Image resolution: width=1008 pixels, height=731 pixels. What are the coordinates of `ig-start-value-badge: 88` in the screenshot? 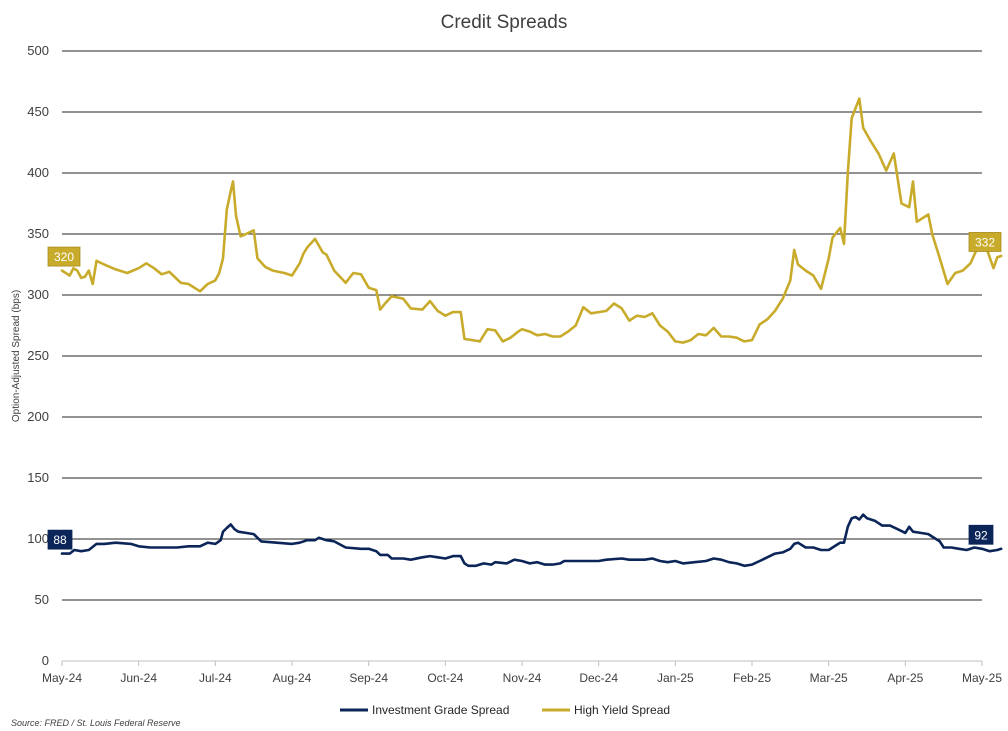 It's located at (60, 539).